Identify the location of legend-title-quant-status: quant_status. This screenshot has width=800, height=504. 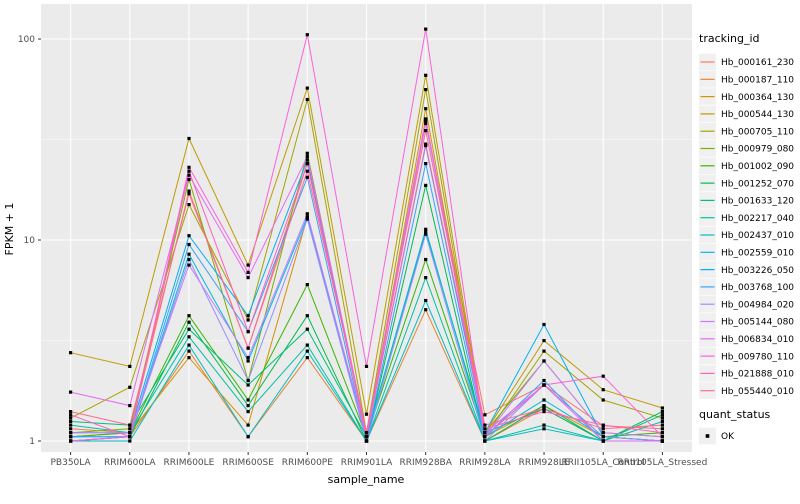
(735, 414).